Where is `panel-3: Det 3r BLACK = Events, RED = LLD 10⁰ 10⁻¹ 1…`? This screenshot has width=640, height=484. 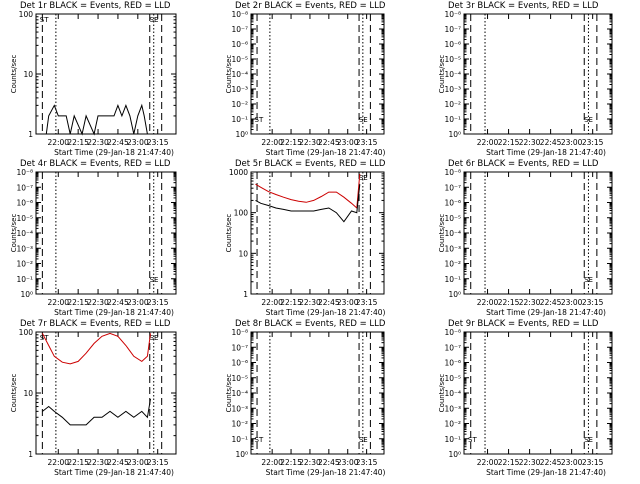 panel-3: Det 3r BLACK = Events, RED = LLD 10⁰ 10⁻¹ 1… is located at coordinates (525, 79).